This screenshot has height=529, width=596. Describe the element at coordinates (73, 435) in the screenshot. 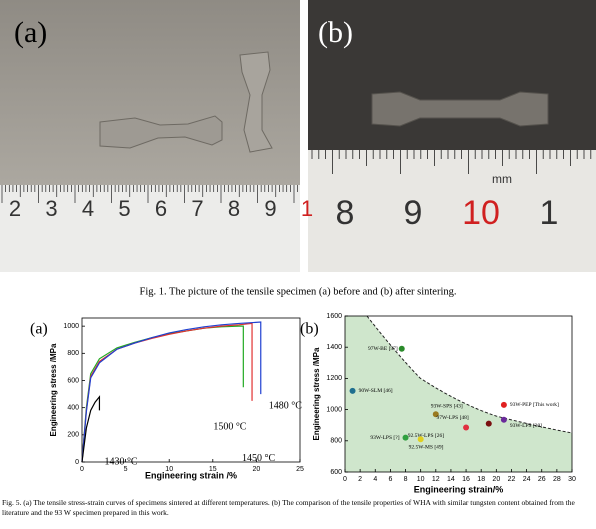

I see `y-tick-label: 200` at that location.